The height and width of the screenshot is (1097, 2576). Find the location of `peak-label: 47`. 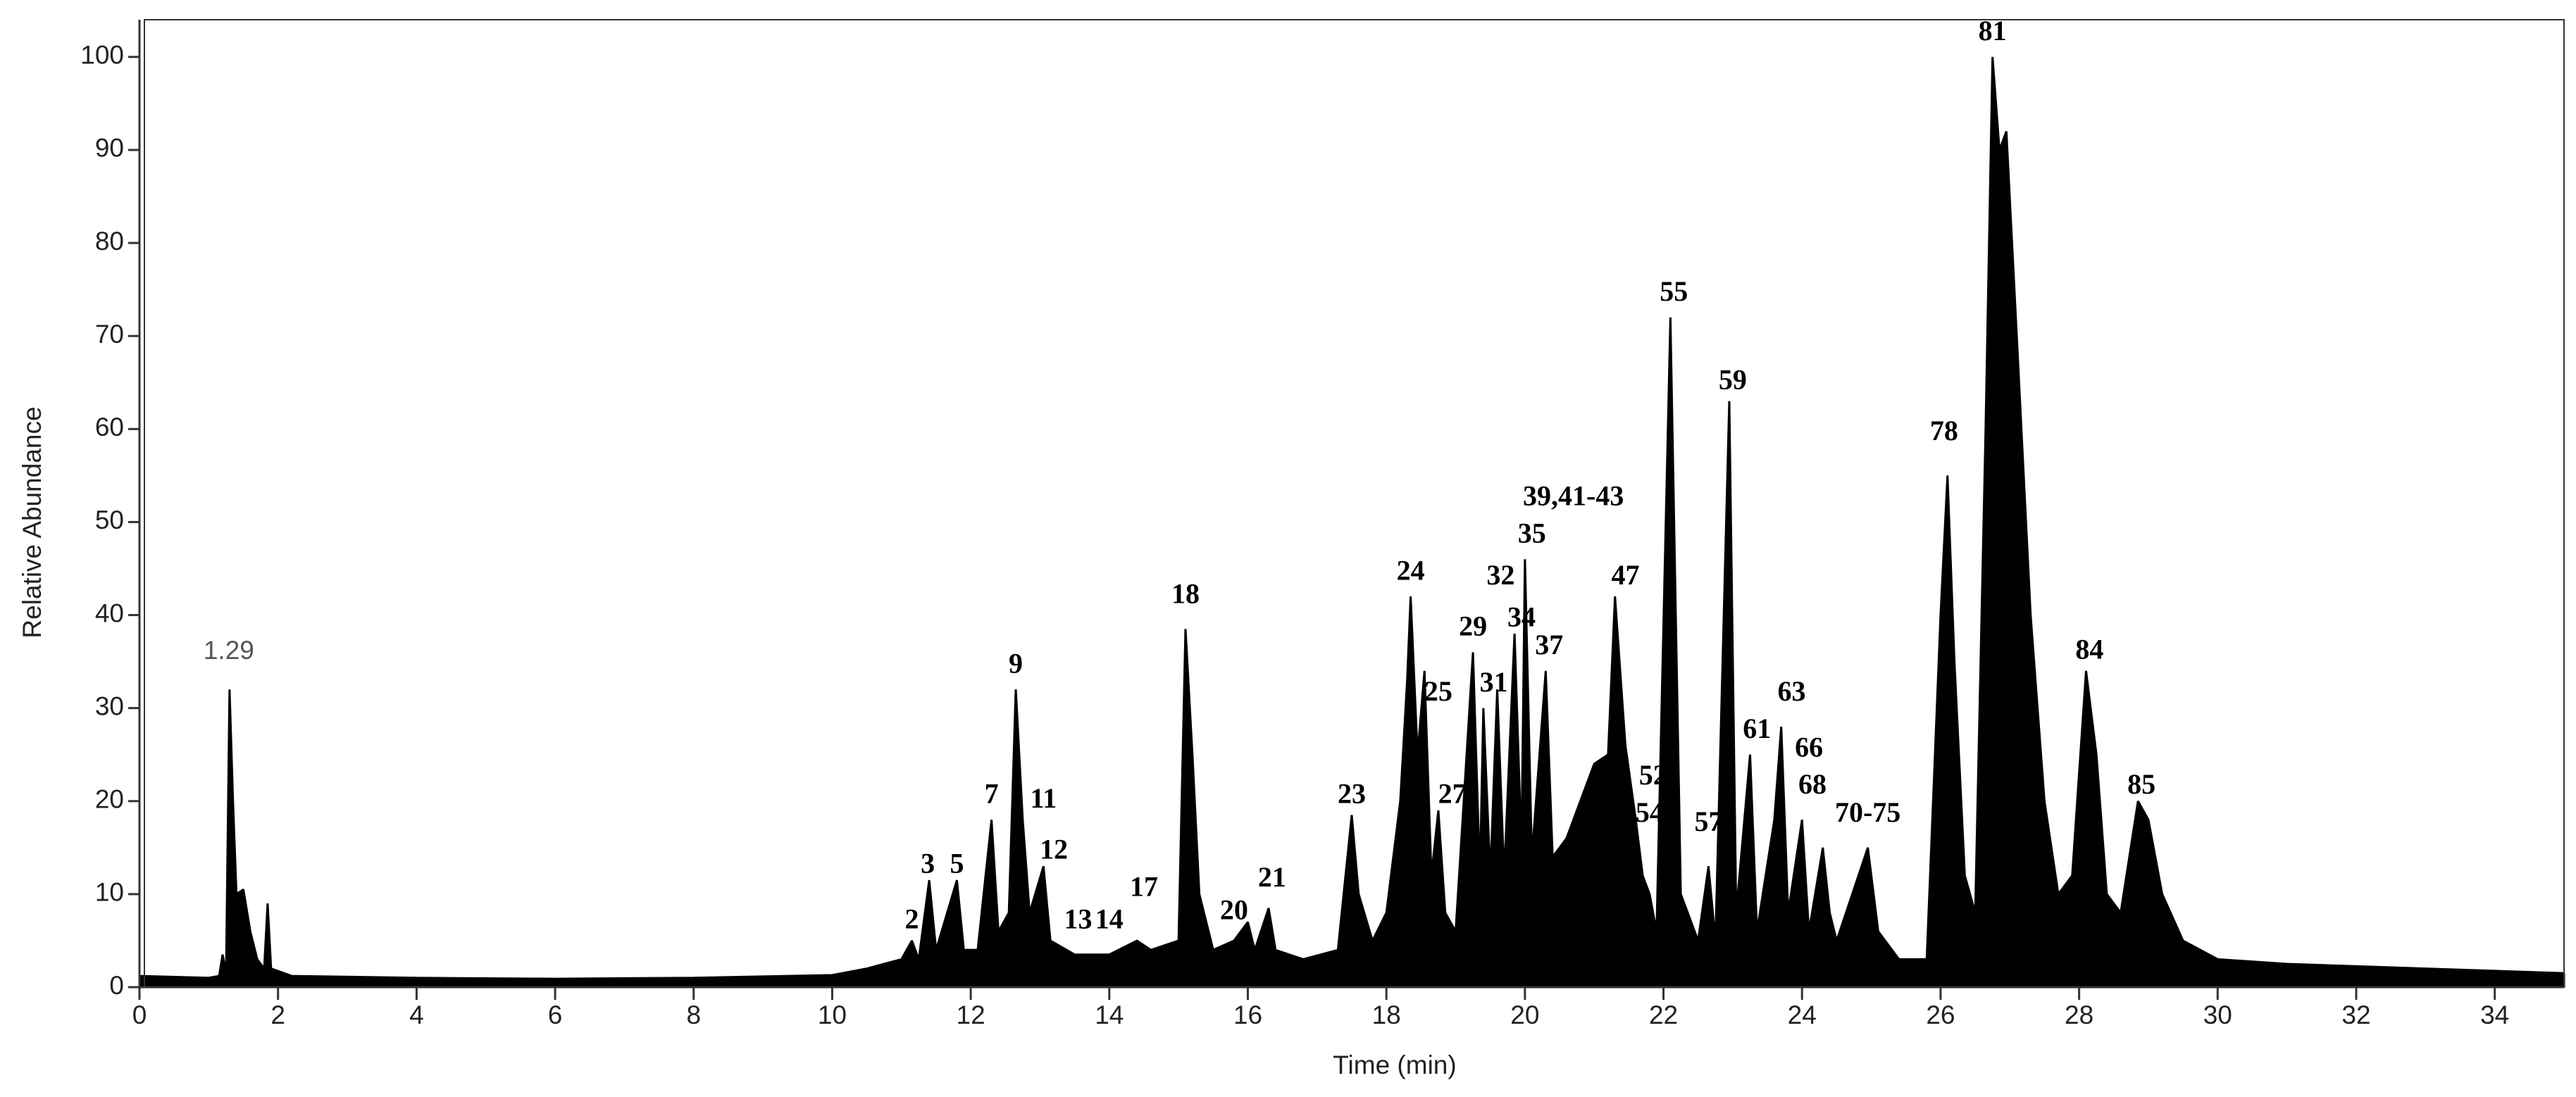

peak-label: 47 is located at coordinates (1625, 575).